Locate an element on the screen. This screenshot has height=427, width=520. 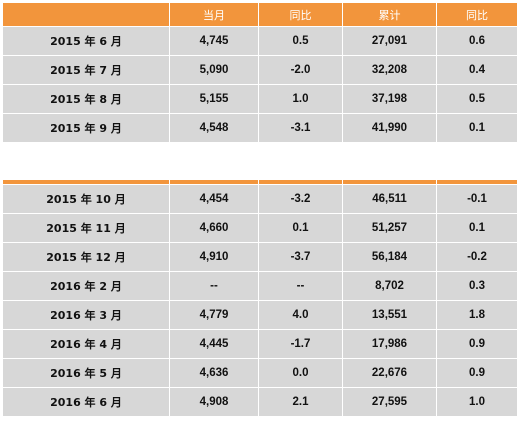
period-cell: 2016 年 3 月 is located at coordinates (86, 315).